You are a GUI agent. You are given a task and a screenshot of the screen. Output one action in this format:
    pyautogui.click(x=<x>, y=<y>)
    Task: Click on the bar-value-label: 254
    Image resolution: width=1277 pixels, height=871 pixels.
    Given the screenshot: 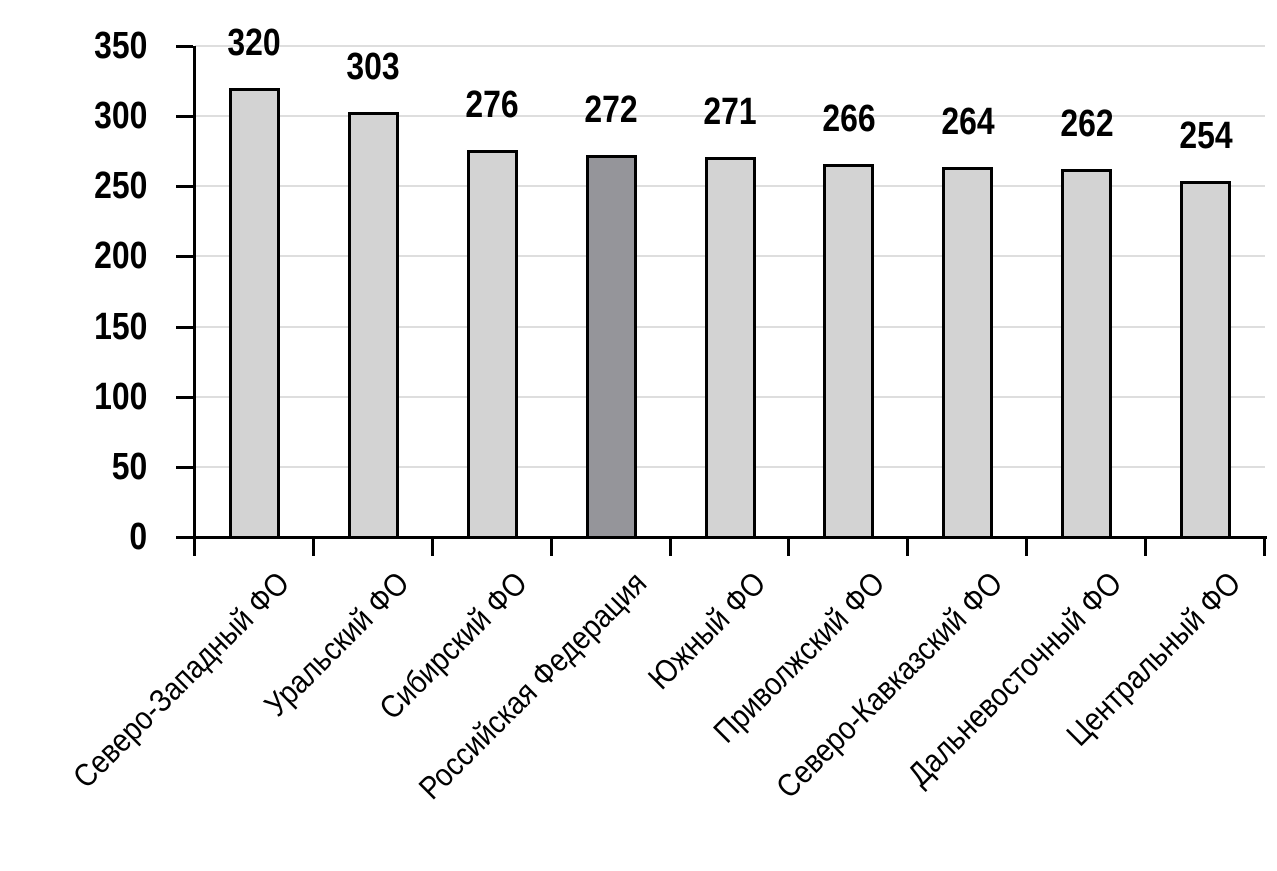 What is the action you would take?
    pyautogui.click(x=1205, y=135)
    